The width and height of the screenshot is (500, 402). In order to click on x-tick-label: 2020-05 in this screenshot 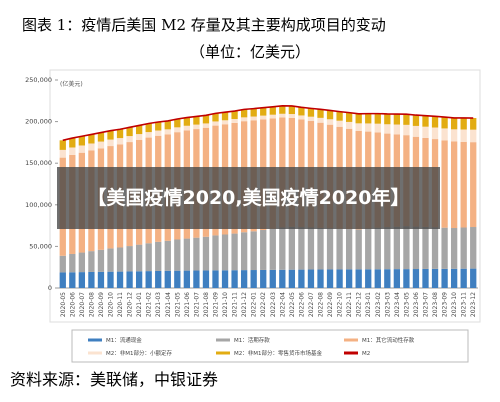, I will do `click(63, 304)`.